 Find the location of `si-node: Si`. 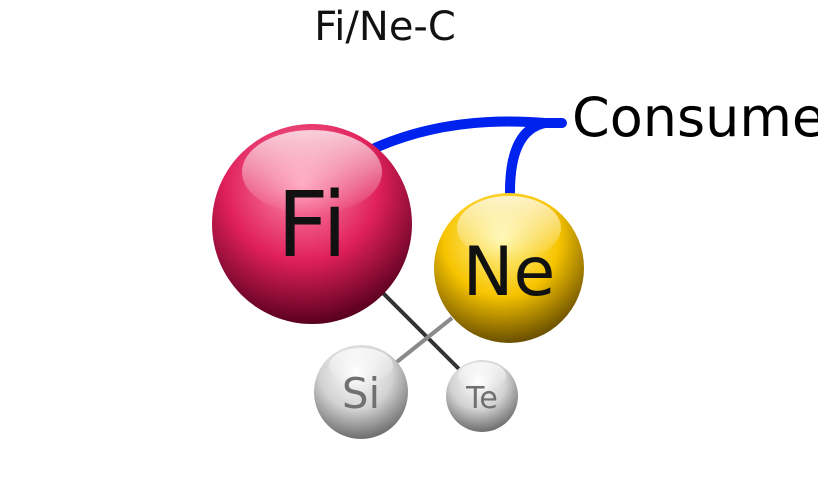

si-node: Si is located at coordinates (361, 392).